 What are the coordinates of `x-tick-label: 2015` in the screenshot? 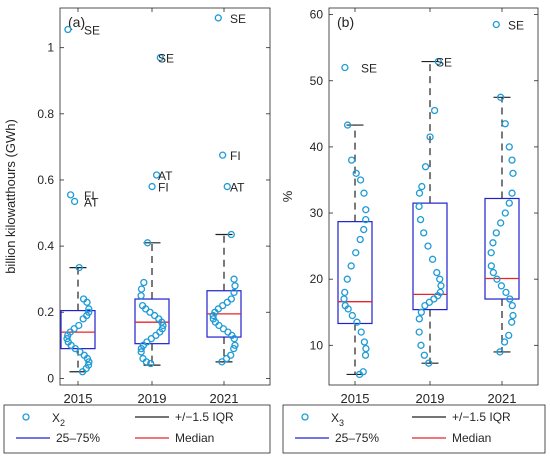 It's located at (78, 398).